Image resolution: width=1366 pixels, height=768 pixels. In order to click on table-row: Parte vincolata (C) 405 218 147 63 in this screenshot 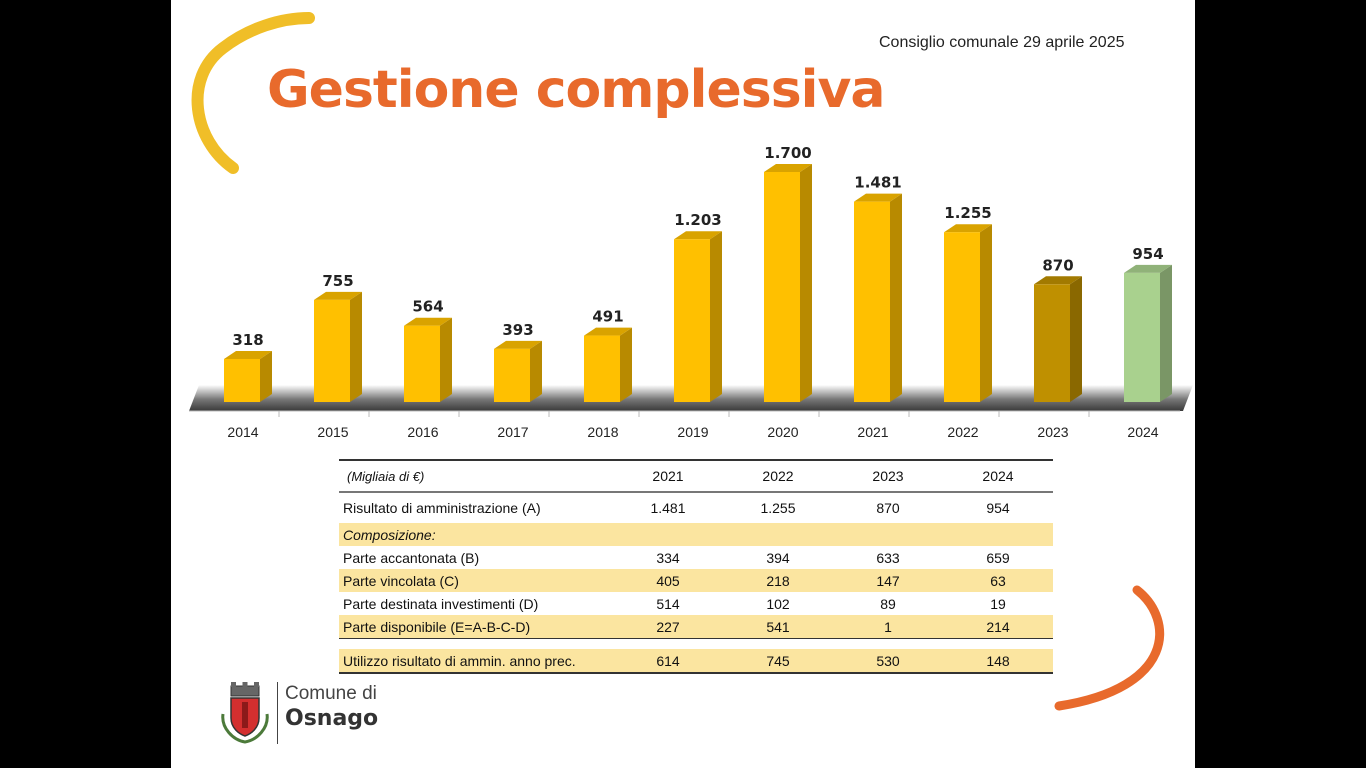, I will do `click(696, 580)`.